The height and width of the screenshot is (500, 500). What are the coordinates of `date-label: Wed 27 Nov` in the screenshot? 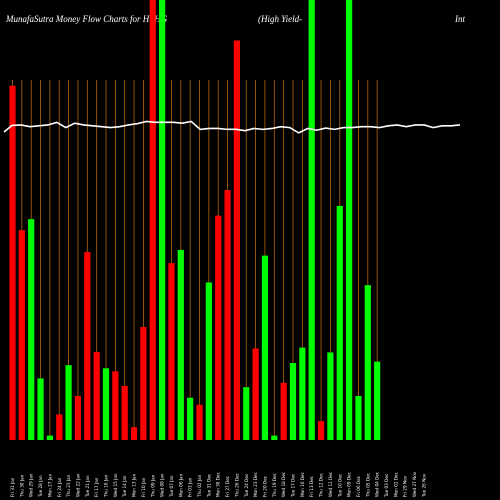 It's located at (414, 484).